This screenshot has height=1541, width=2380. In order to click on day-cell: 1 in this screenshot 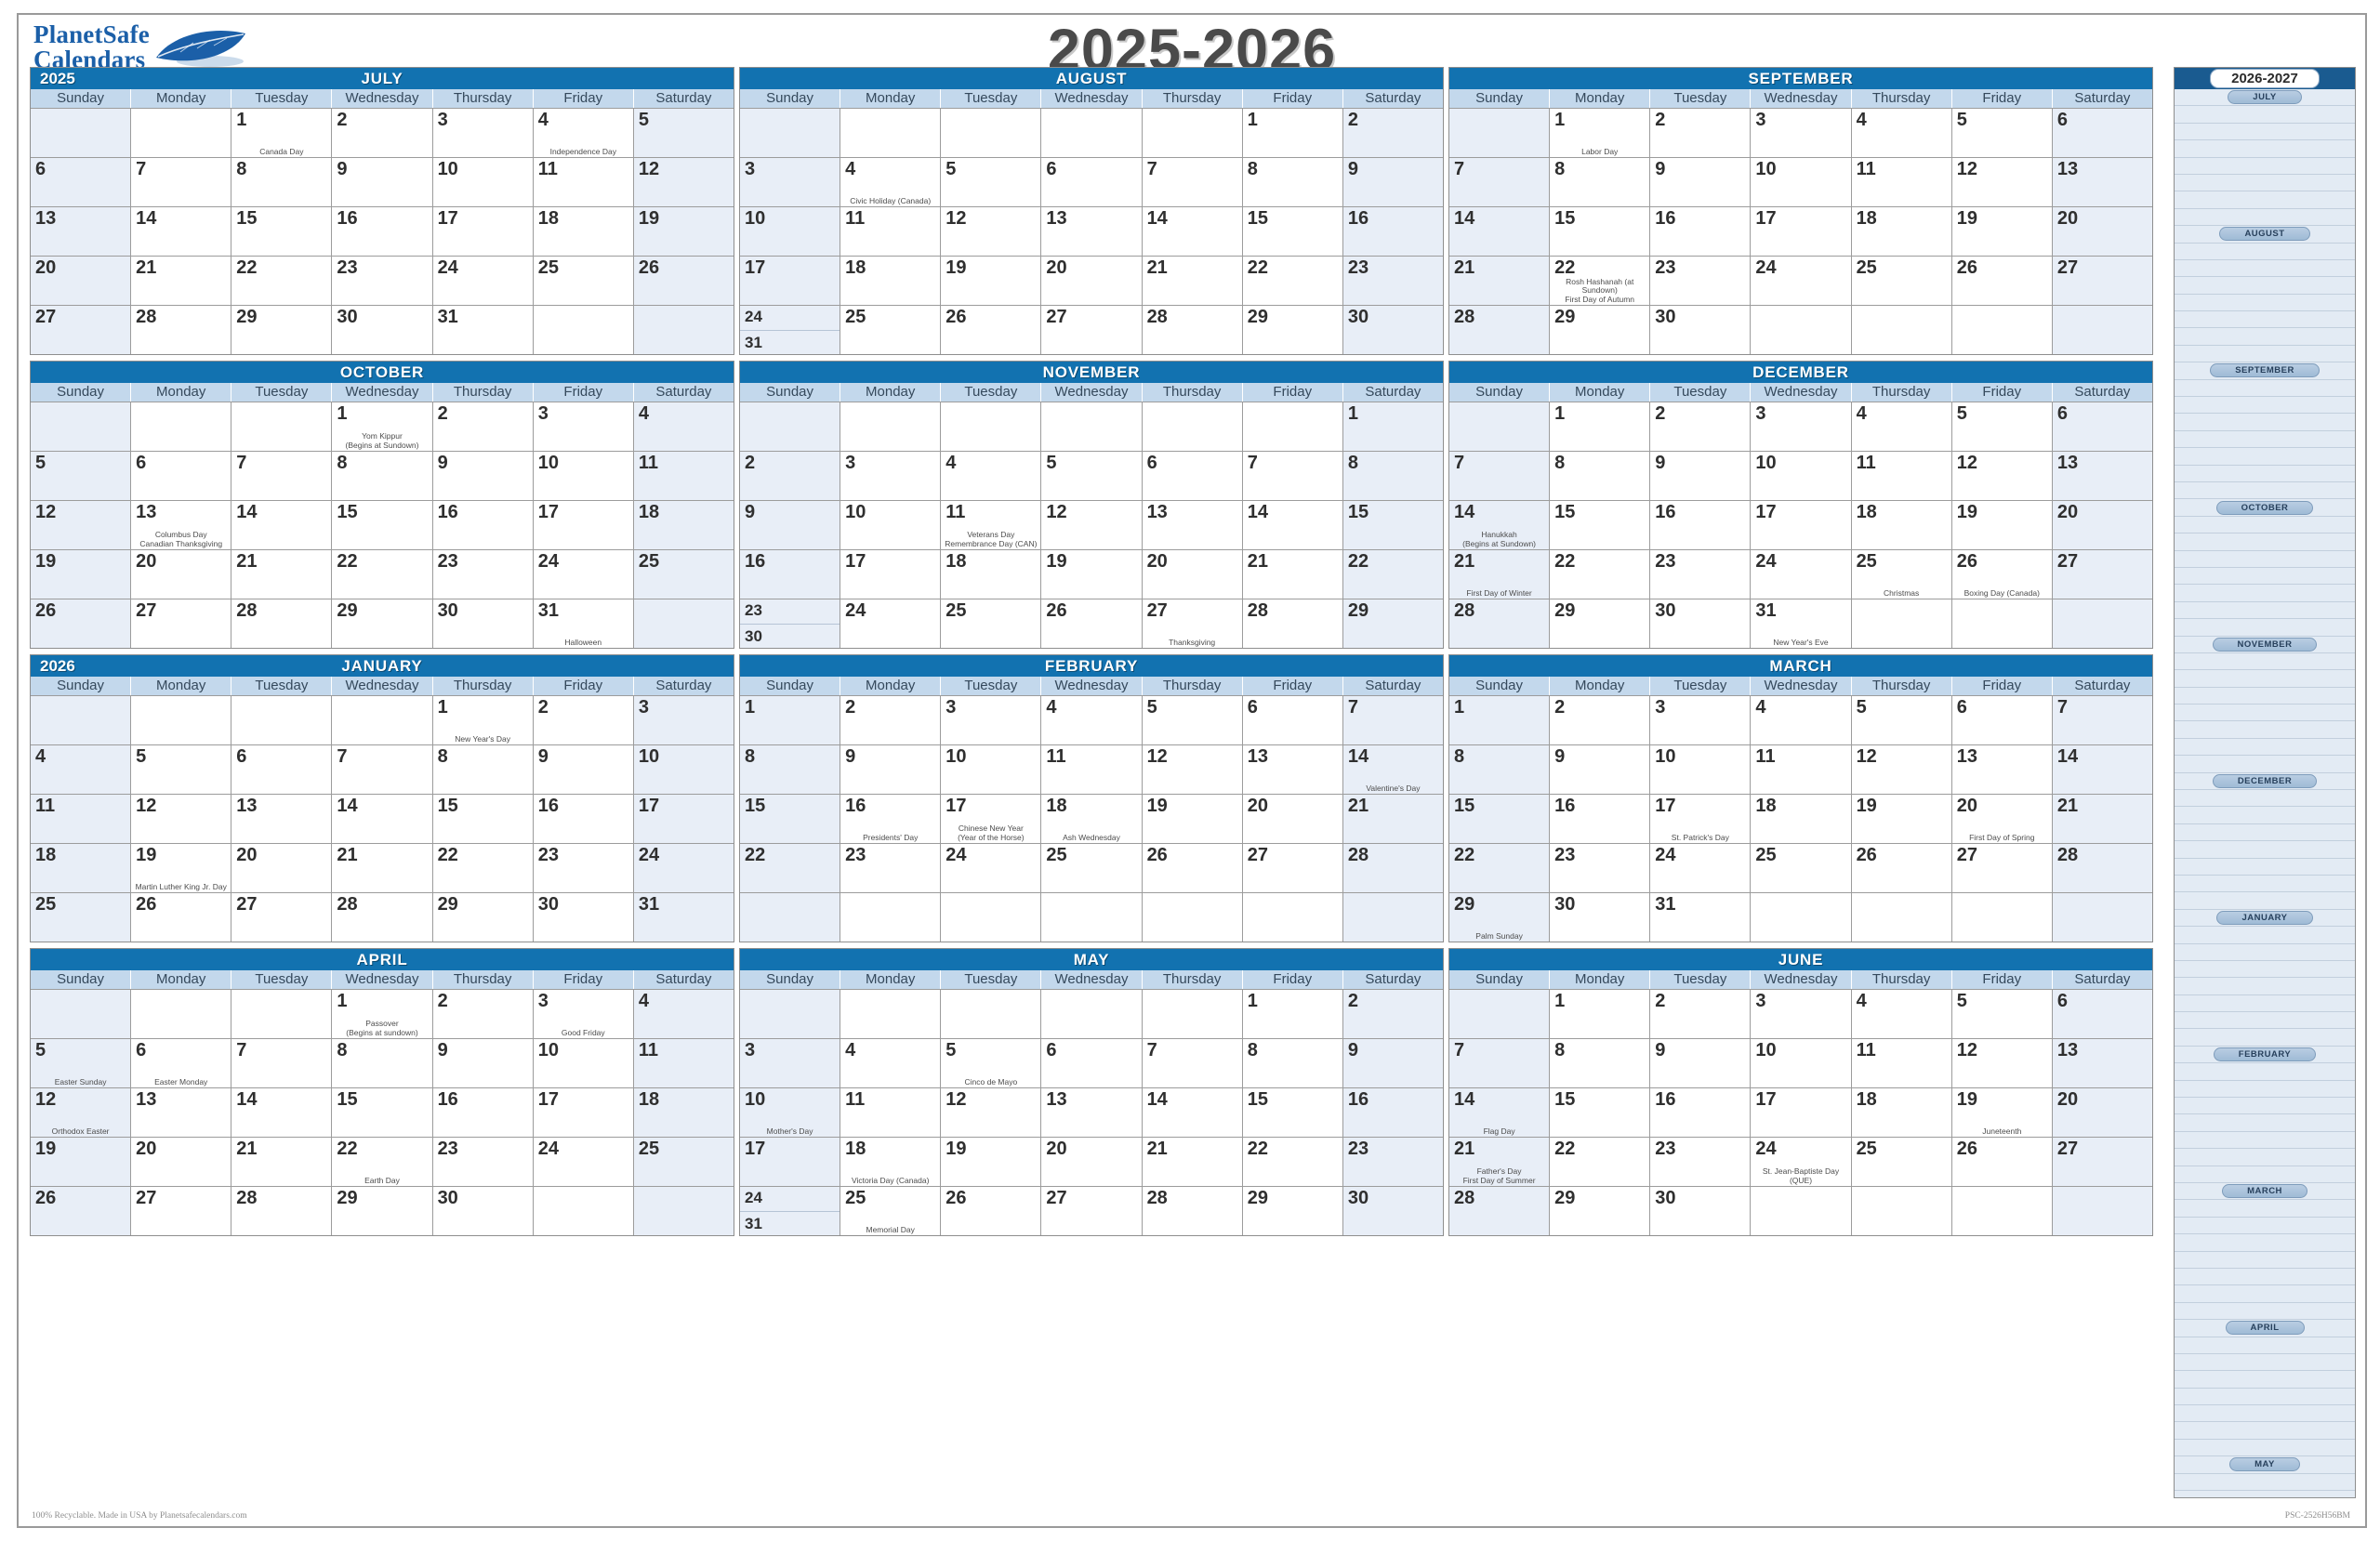, I will do `click(1392, 426)`.